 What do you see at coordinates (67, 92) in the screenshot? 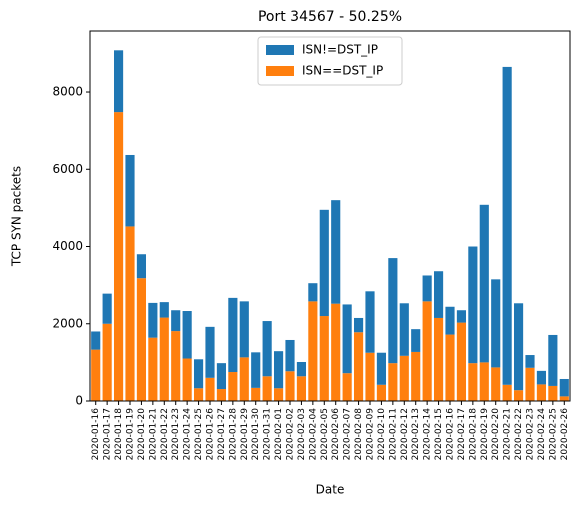
I see `y-tick-label: 8000` at bounding box center [67, 92].